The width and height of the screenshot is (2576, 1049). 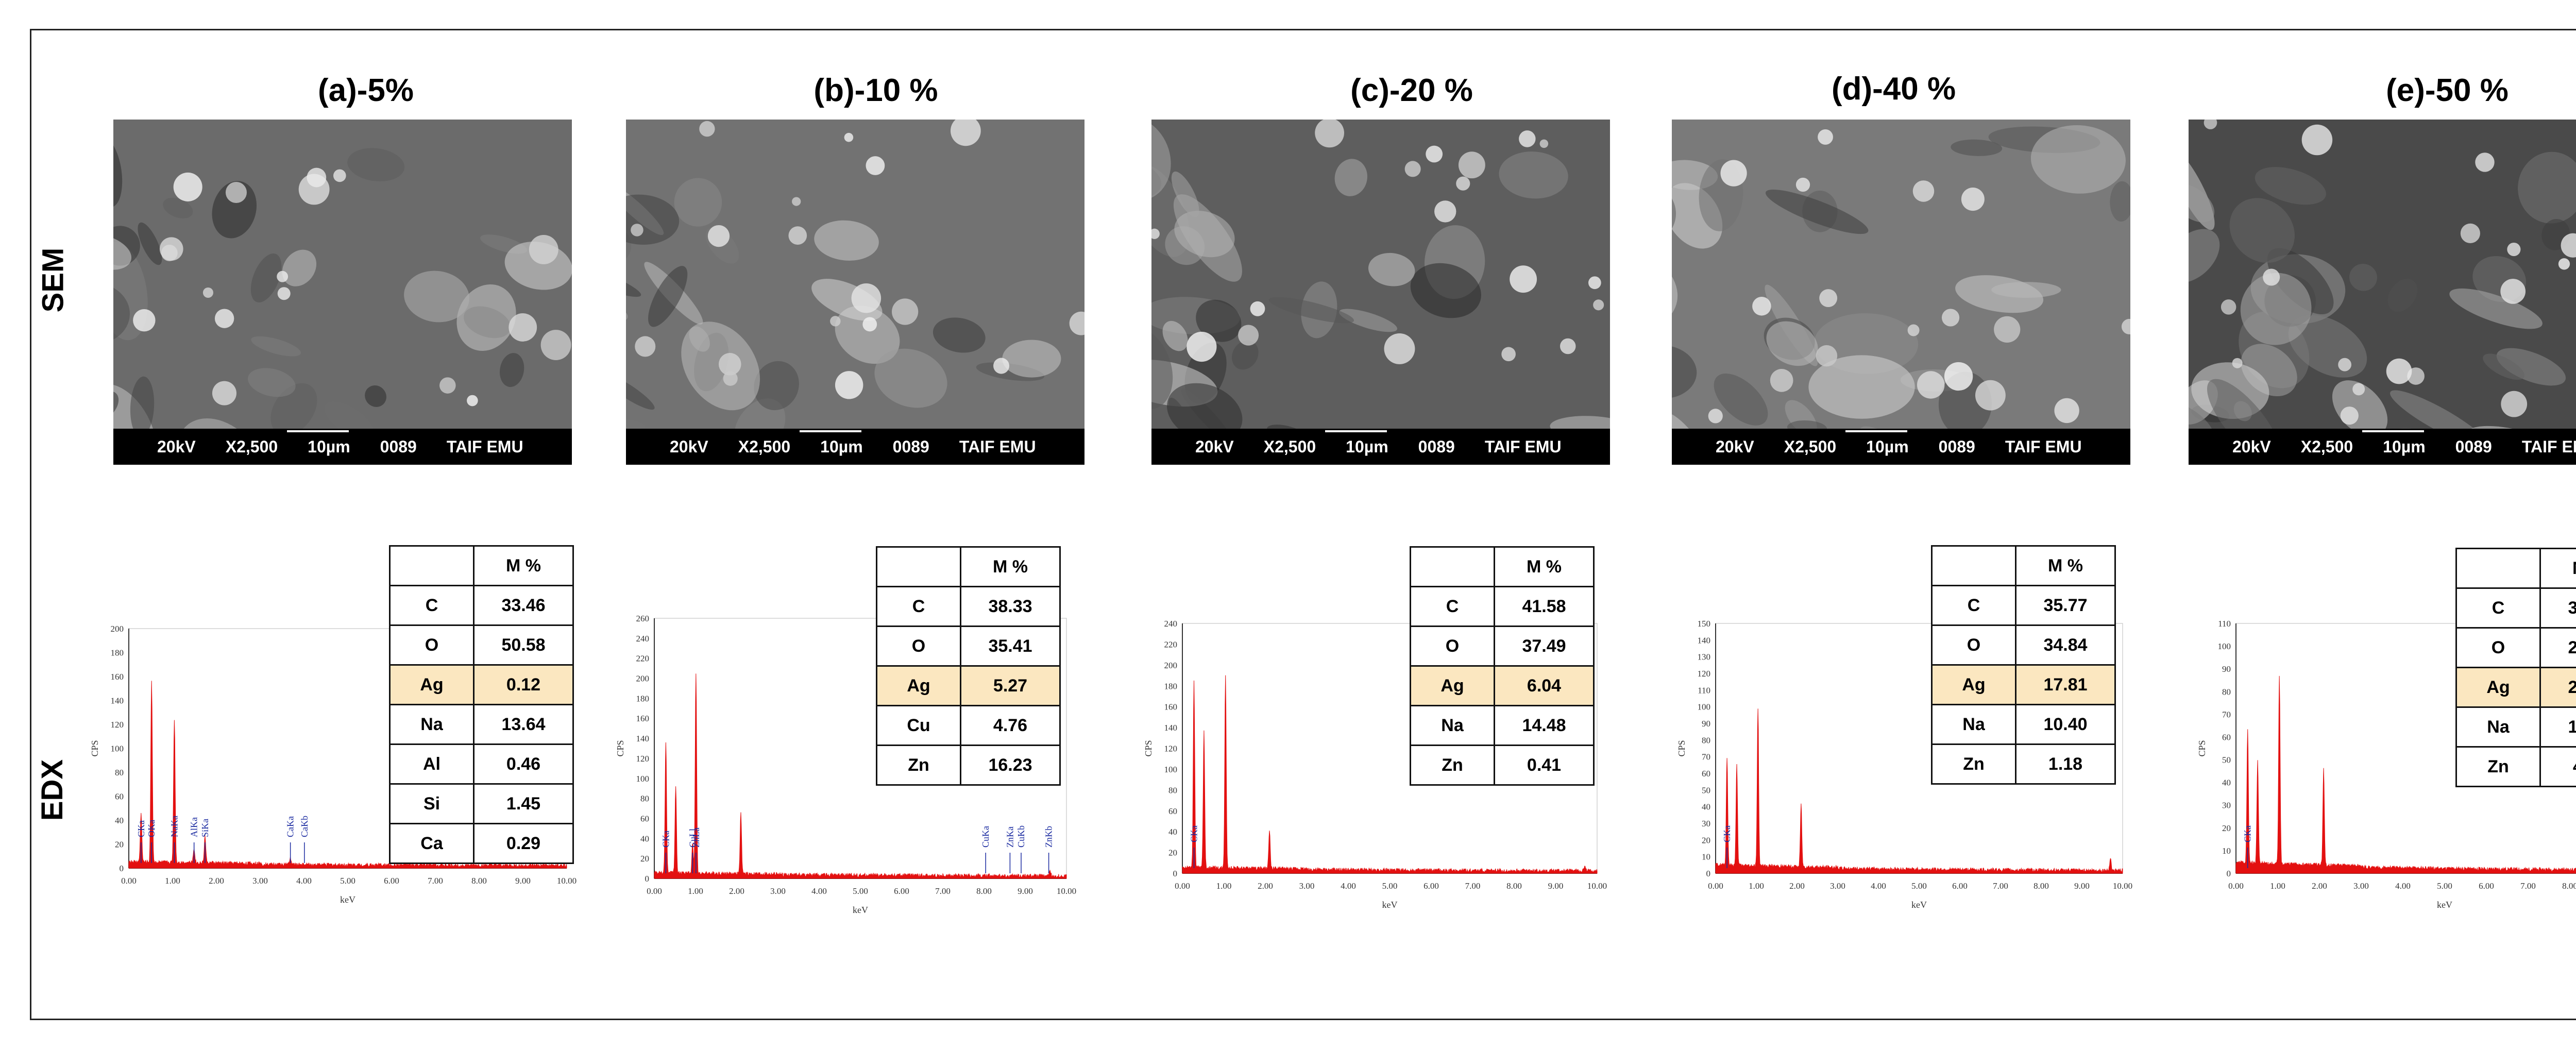 I want to click on y-tick-label: 90, so click(x=2226, y=669).